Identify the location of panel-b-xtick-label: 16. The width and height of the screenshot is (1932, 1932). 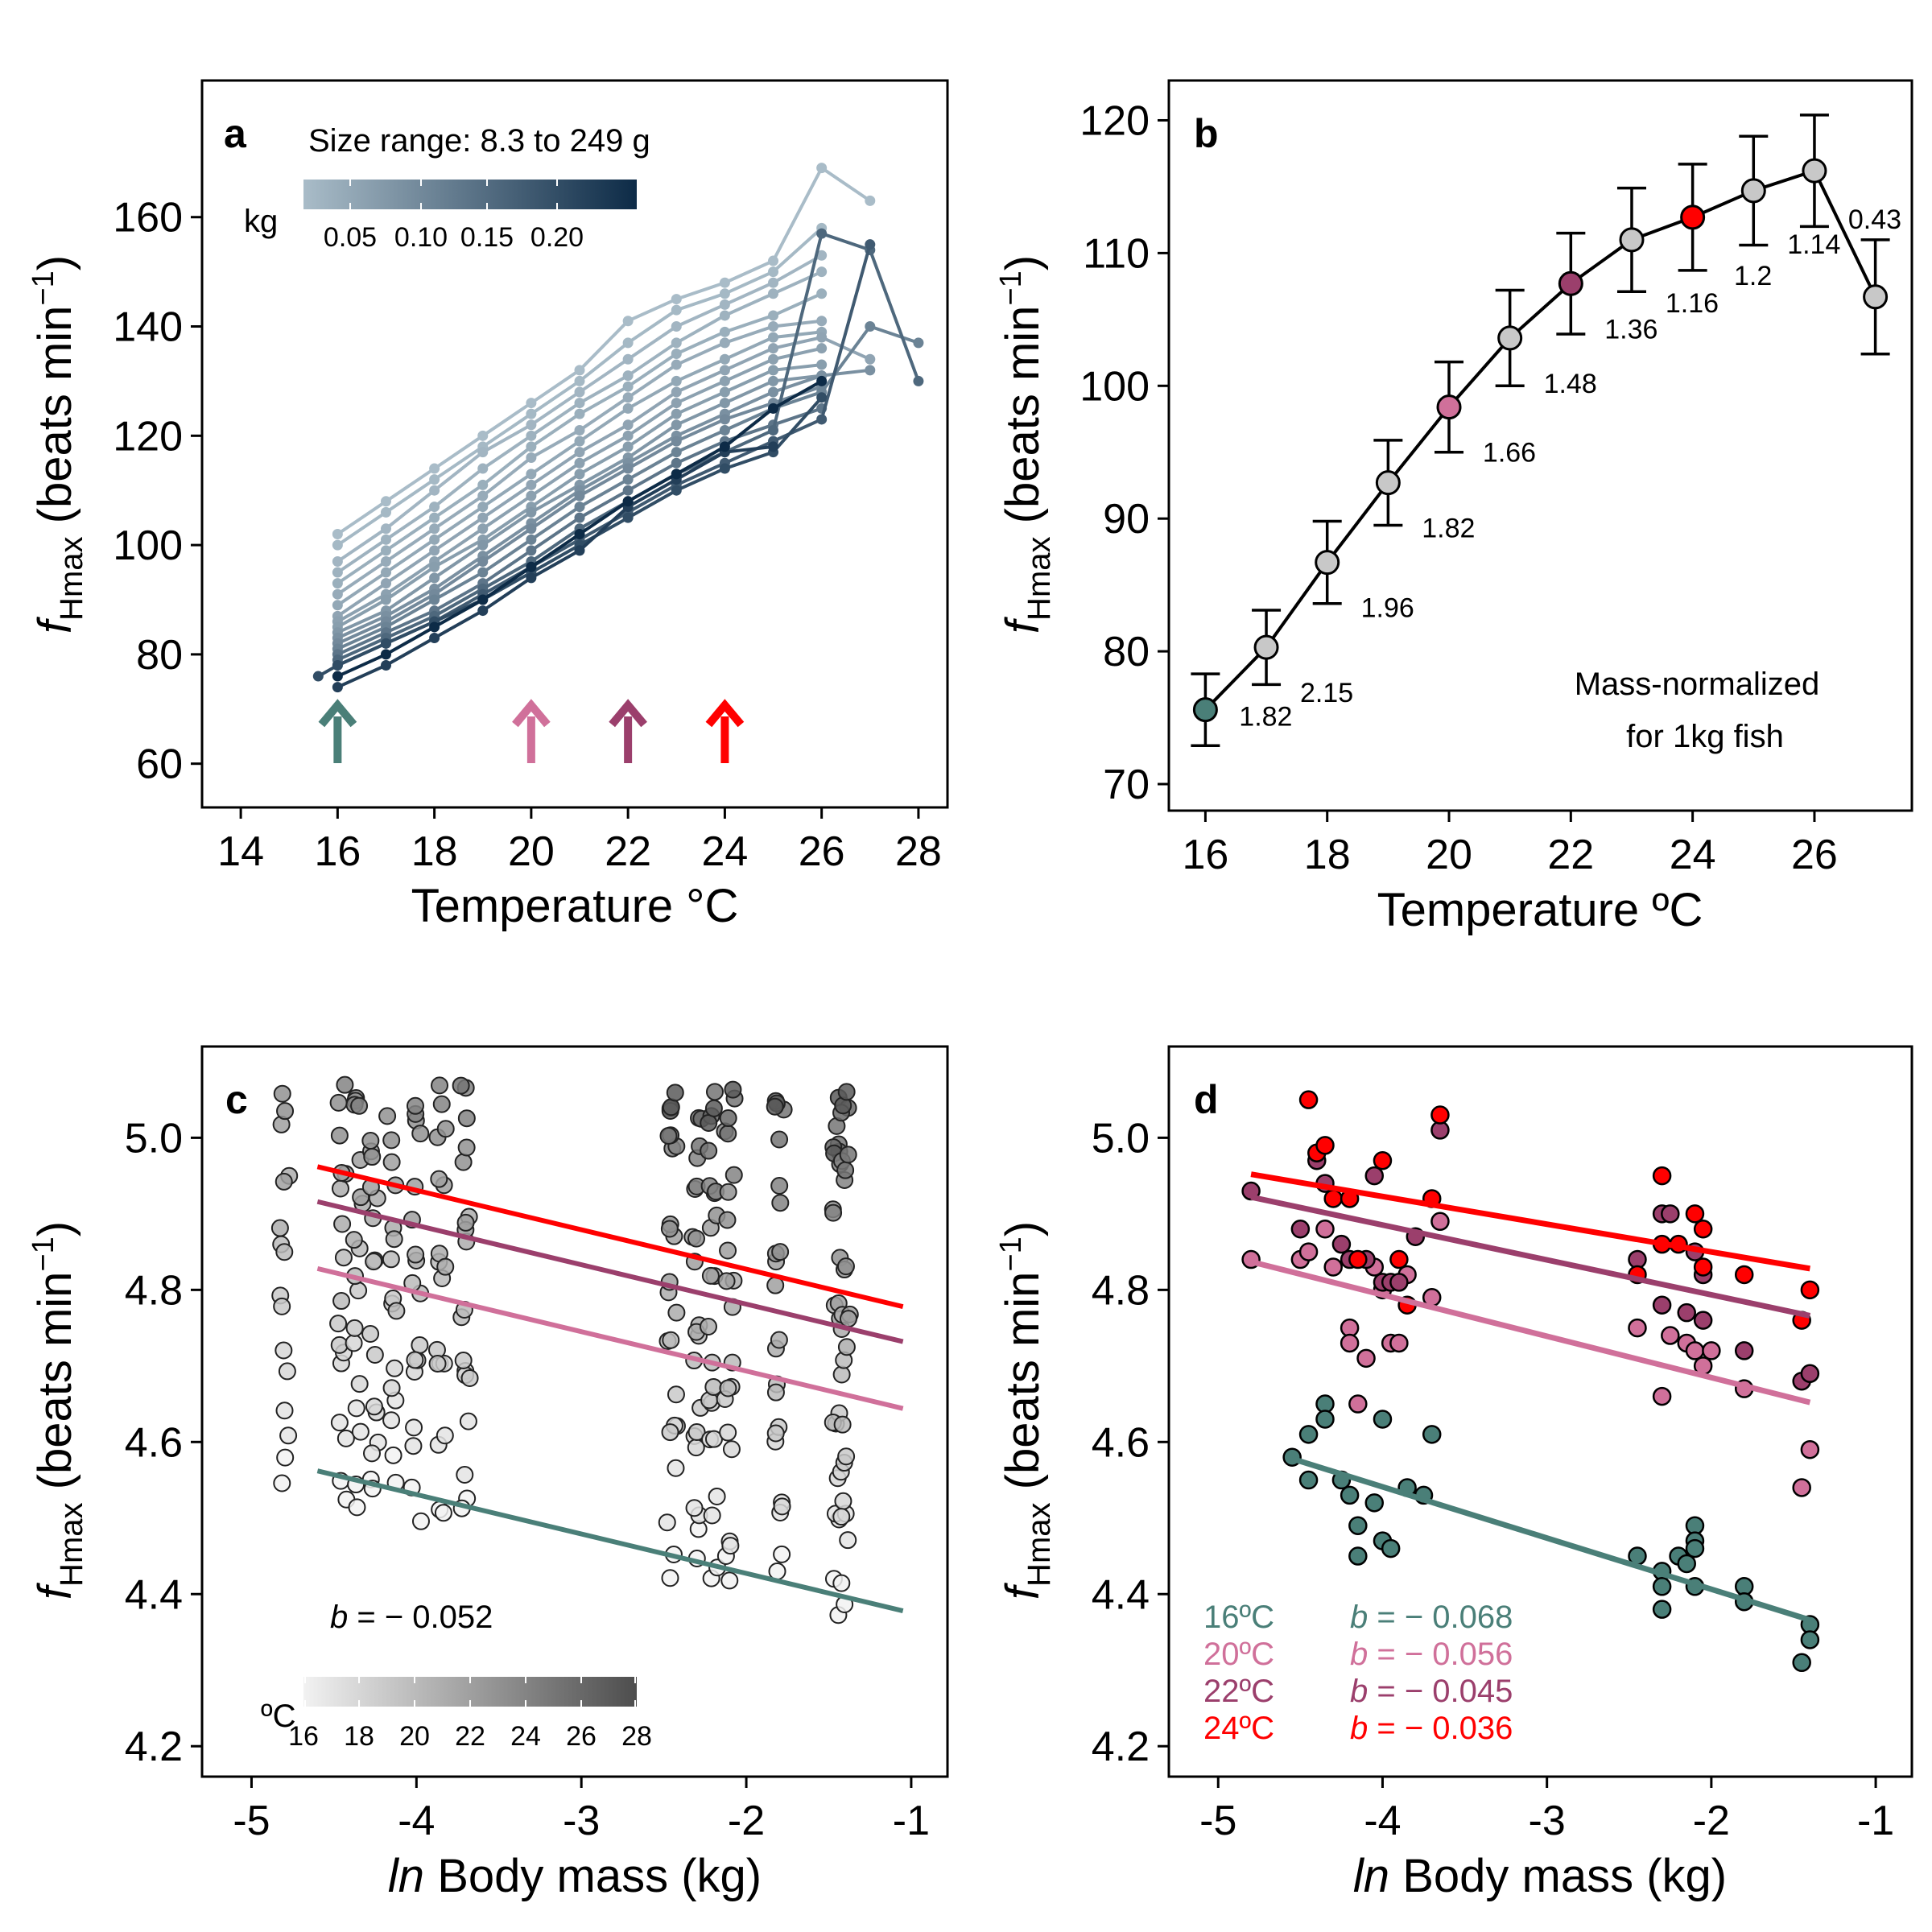
(1205, 855).